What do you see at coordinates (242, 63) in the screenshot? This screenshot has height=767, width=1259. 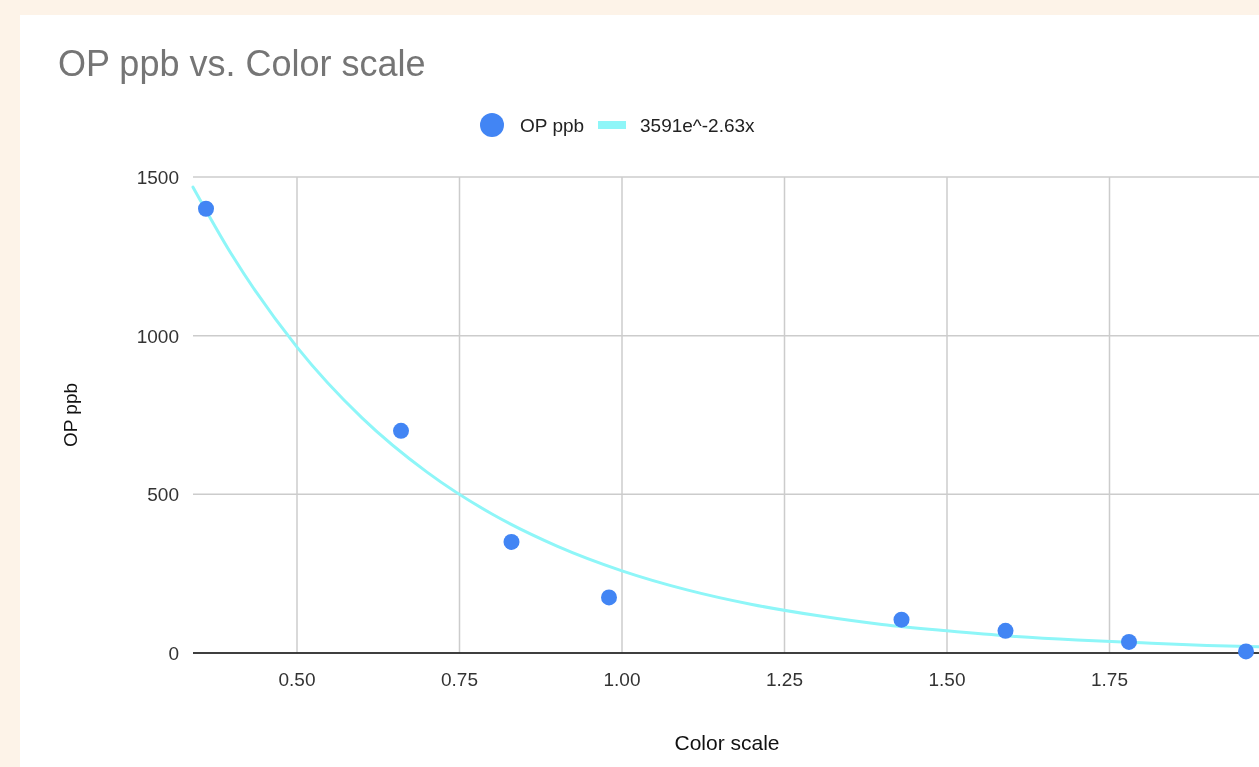 I see `chart-title: OP ppb vs. Color scale` at bounding box center [242, 63].